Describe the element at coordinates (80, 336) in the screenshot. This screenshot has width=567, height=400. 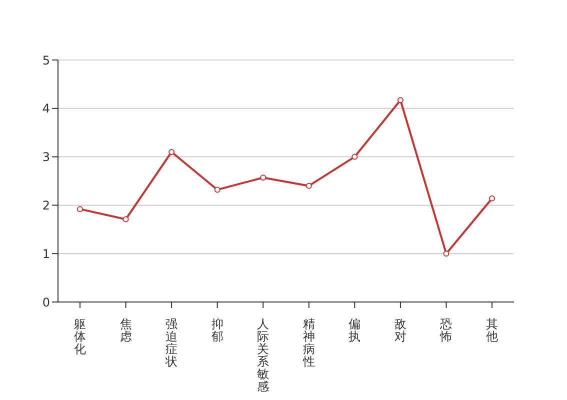
I see `x-tick-label: 躯体化` at that location.